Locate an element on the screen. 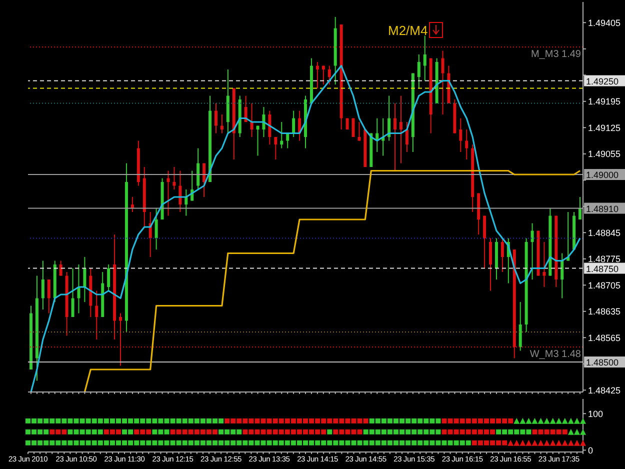 The height and width of the screenshot is (469, 625). y-tick-label: 0 is located at coordinates (591, 450).